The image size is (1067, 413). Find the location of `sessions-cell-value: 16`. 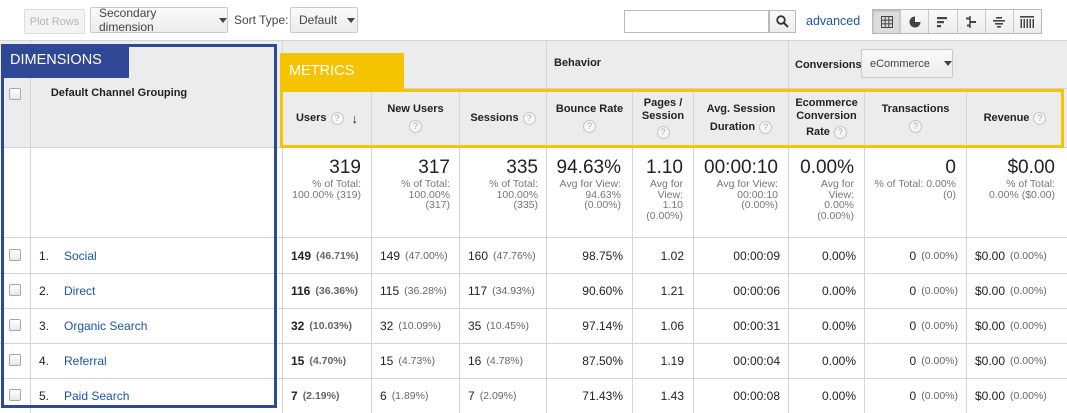

sessions-cell-value: 16 is located at coordinates (475, 360).